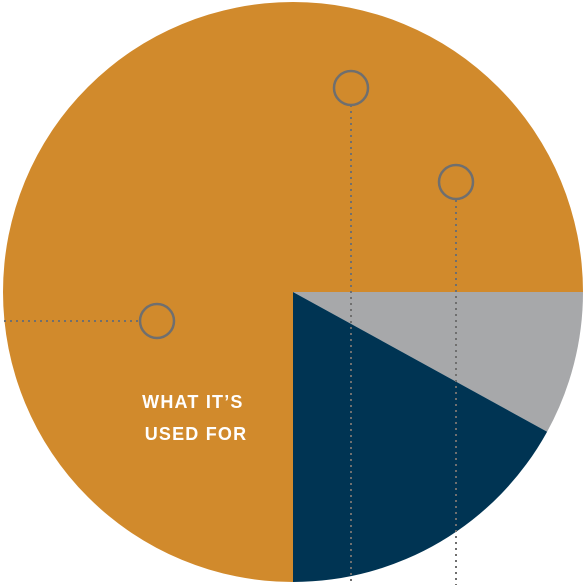  I want to click on center-label: WHAT IT’S USED FOR, so click(196, 418).